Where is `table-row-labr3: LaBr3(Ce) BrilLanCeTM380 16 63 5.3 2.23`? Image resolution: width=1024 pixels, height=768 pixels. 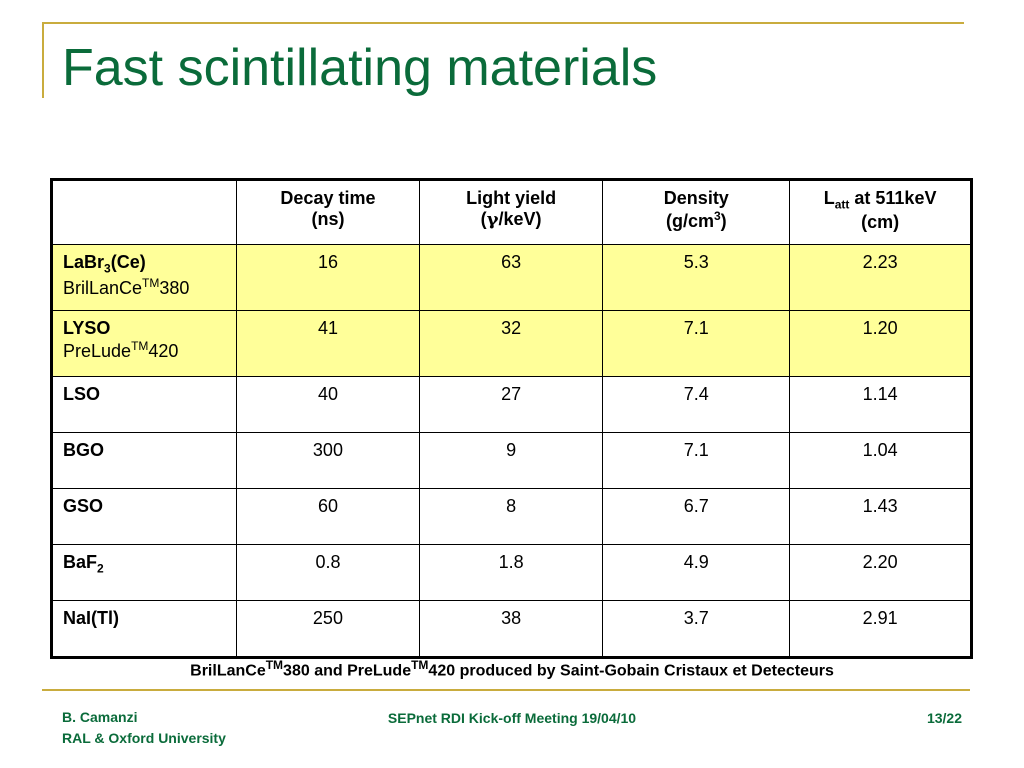
table-row-labr3: LaBr3(Ce) BrilLanCeTM380 16 63 5.3 2.23 is located at coordinates (511, 277).